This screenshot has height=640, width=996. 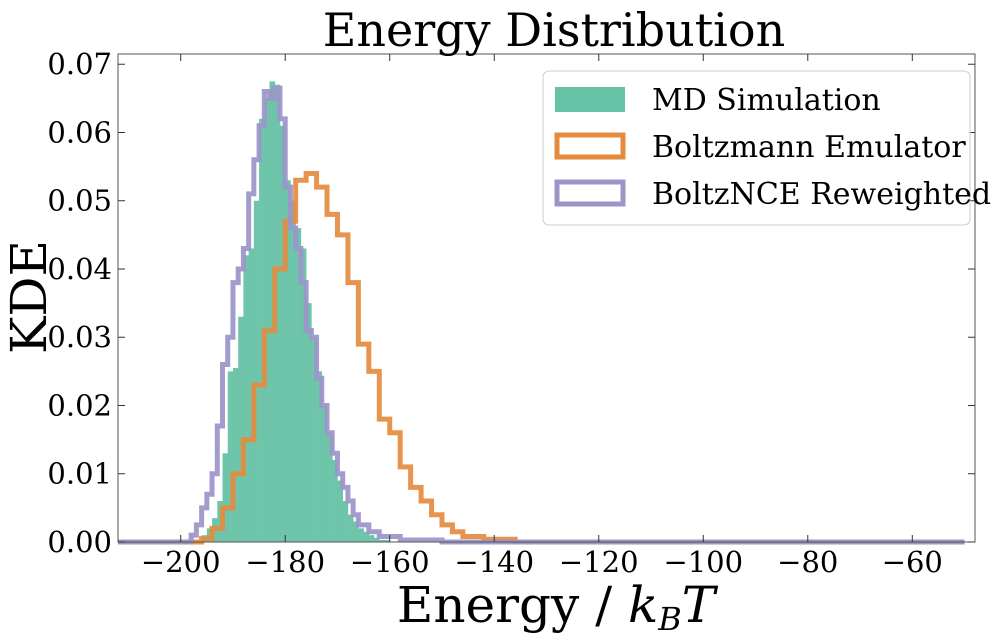 What do you see at coordinates (599, 562) in the screenshot?
I see `x-tick-label: −120` at bounding box center [599, 562].